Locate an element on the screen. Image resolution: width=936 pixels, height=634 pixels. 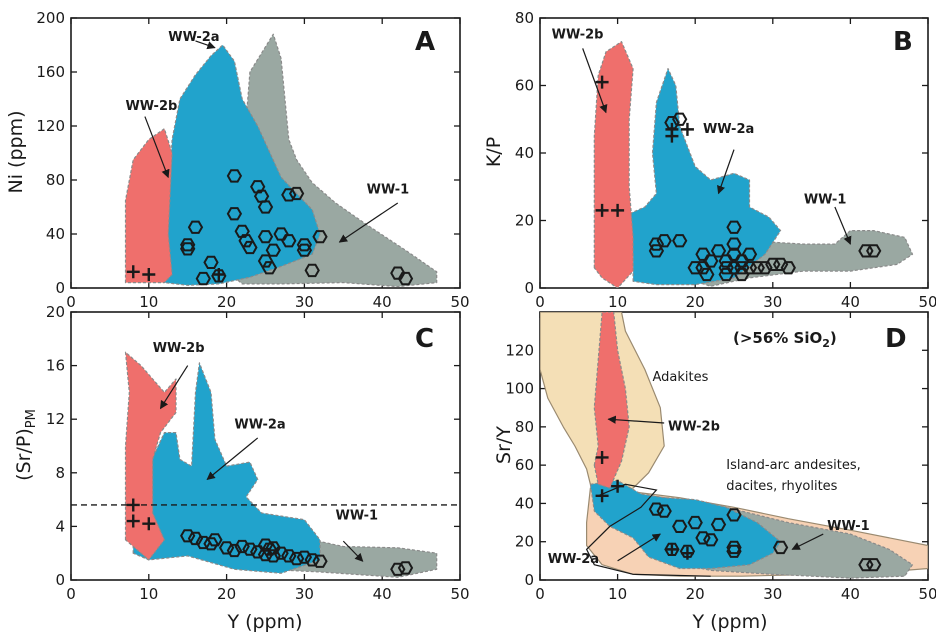
panel-d-label-arrow is located at coordinates (636, 419).